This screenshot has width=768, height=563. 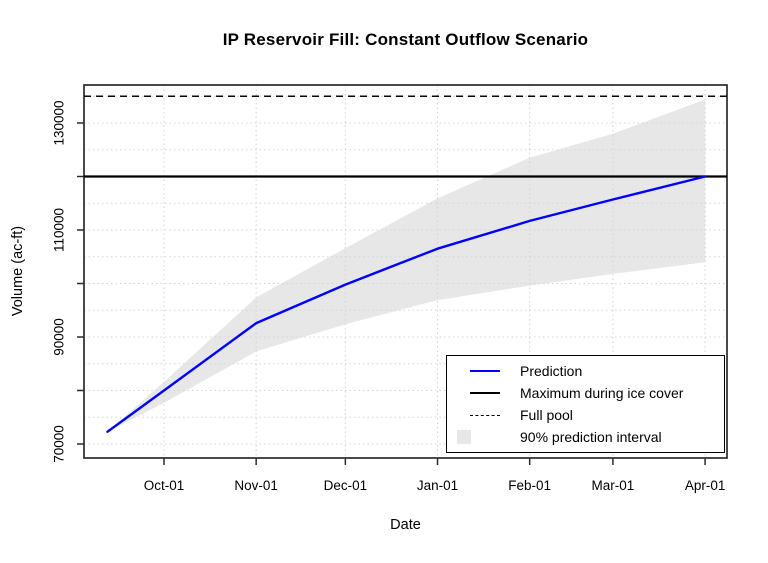 What do you see at coordinates (256, 485) in the screenshot?
I see `x-tick-label: Nov-01` at bounding box center [256, 485].